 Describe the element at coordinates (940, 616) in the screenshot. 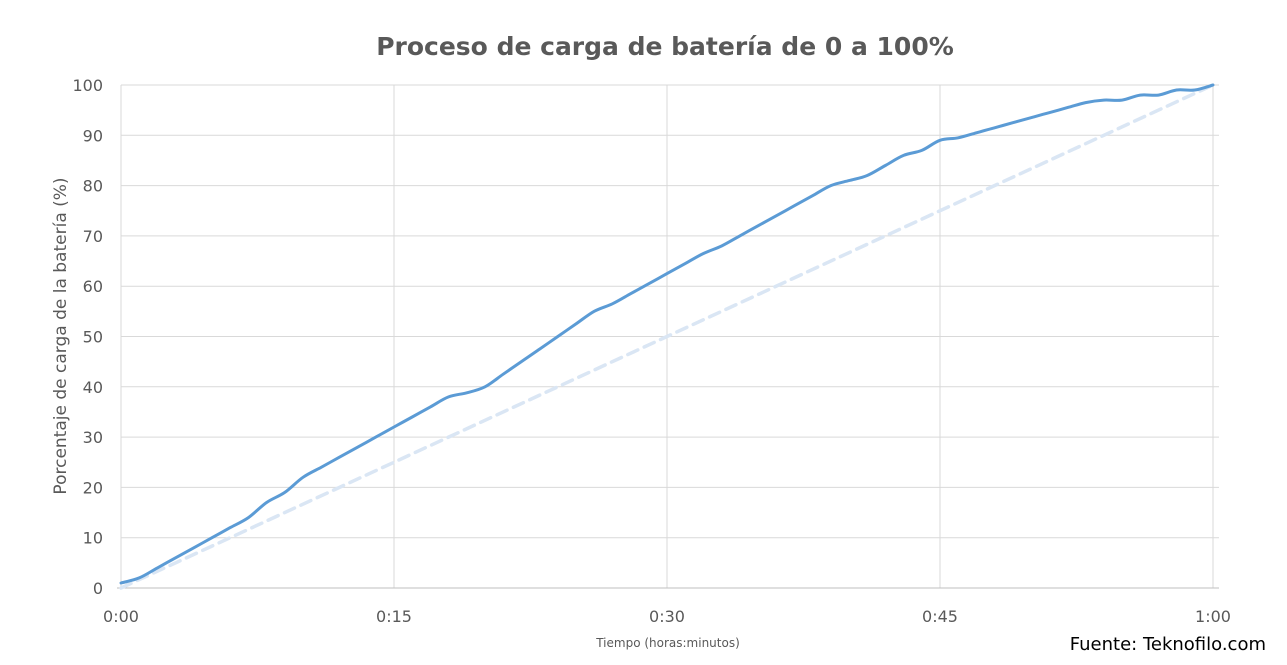

I see `x-tick-label: 0:45` at that location.